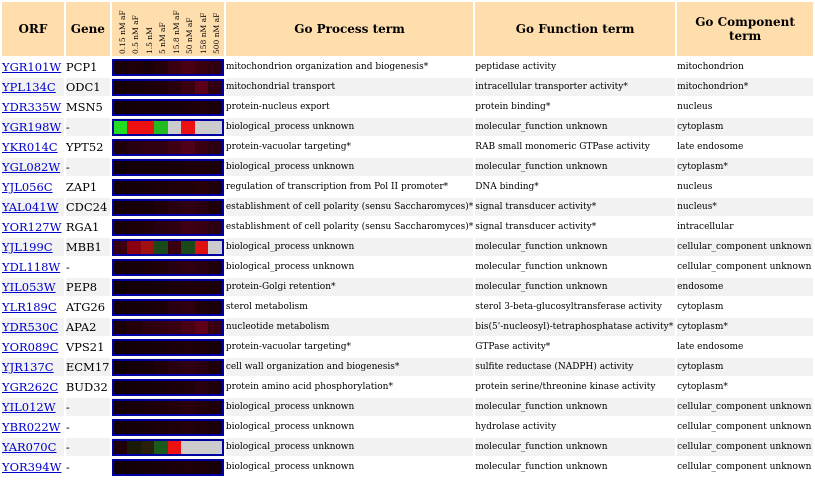  What do you see at coordinates (575, 367) in the screenshot?
I see `function-cell: sulfite reductase (NADPH) activity` at bounding box center [575, 367].